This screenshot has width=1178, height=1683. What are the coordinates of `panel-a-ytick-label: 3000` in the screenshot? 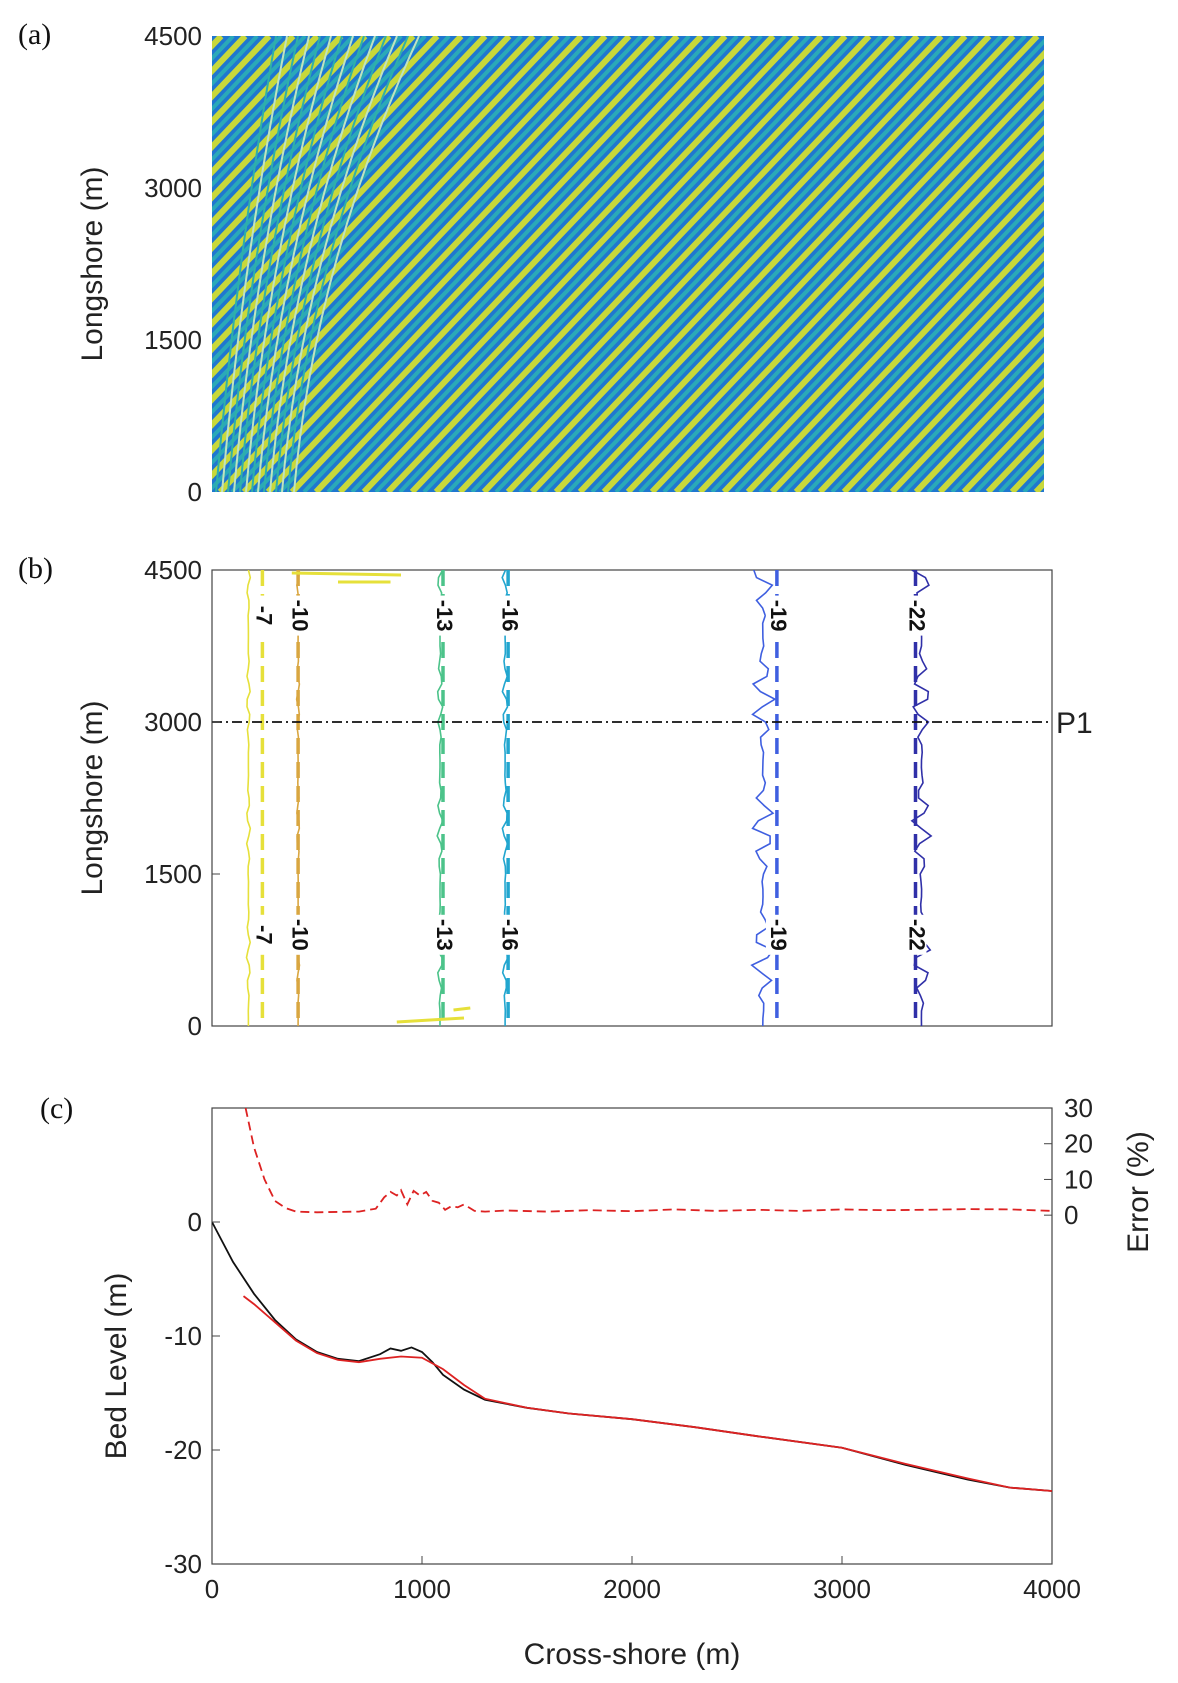 It's located at (173, 188).